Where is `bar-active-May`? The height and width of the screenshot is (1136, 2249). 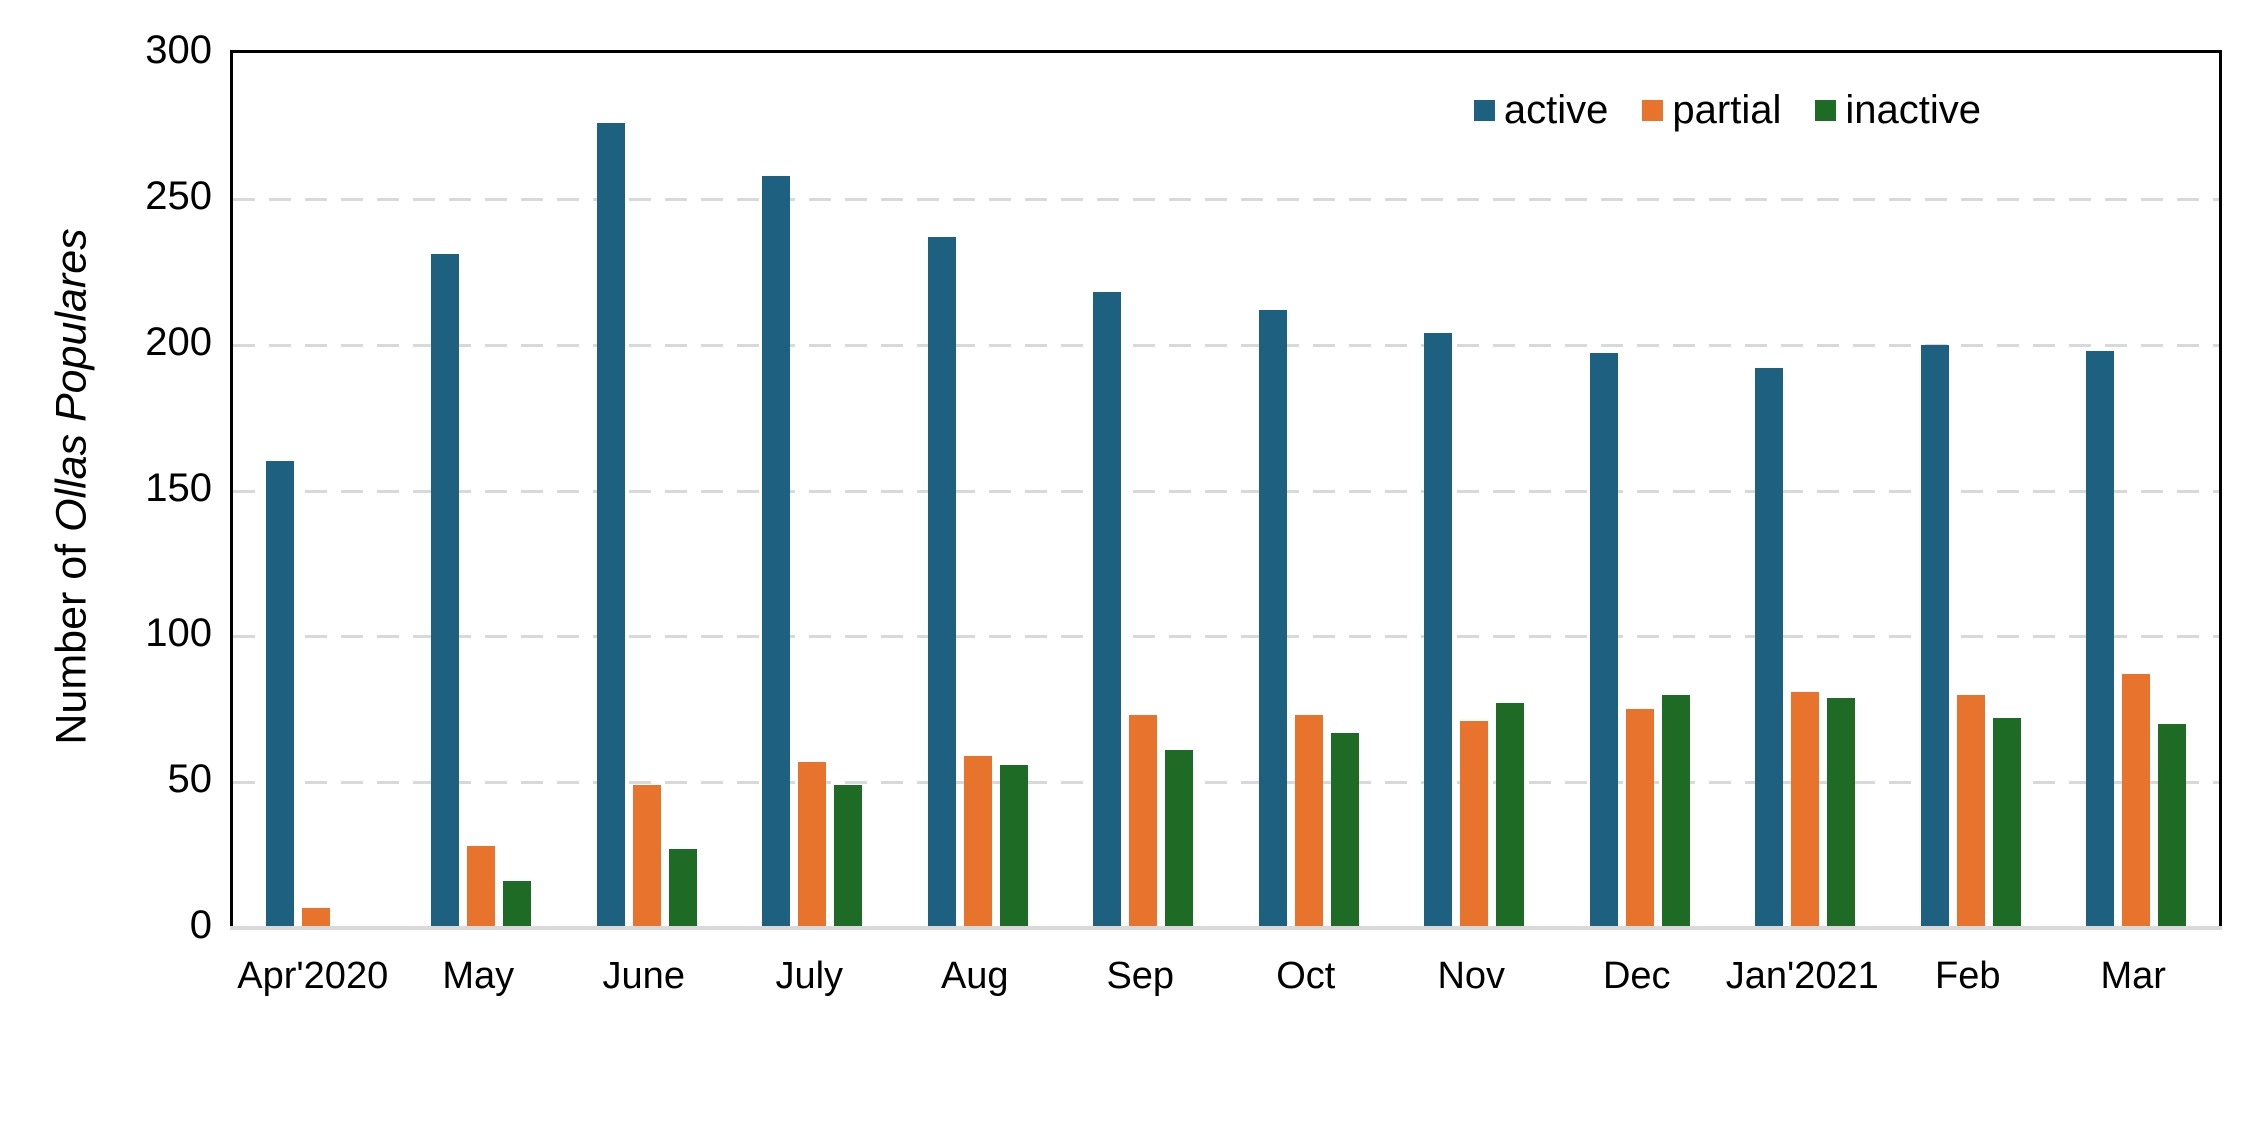
bar-active-May is located at coordinates (445, 591).